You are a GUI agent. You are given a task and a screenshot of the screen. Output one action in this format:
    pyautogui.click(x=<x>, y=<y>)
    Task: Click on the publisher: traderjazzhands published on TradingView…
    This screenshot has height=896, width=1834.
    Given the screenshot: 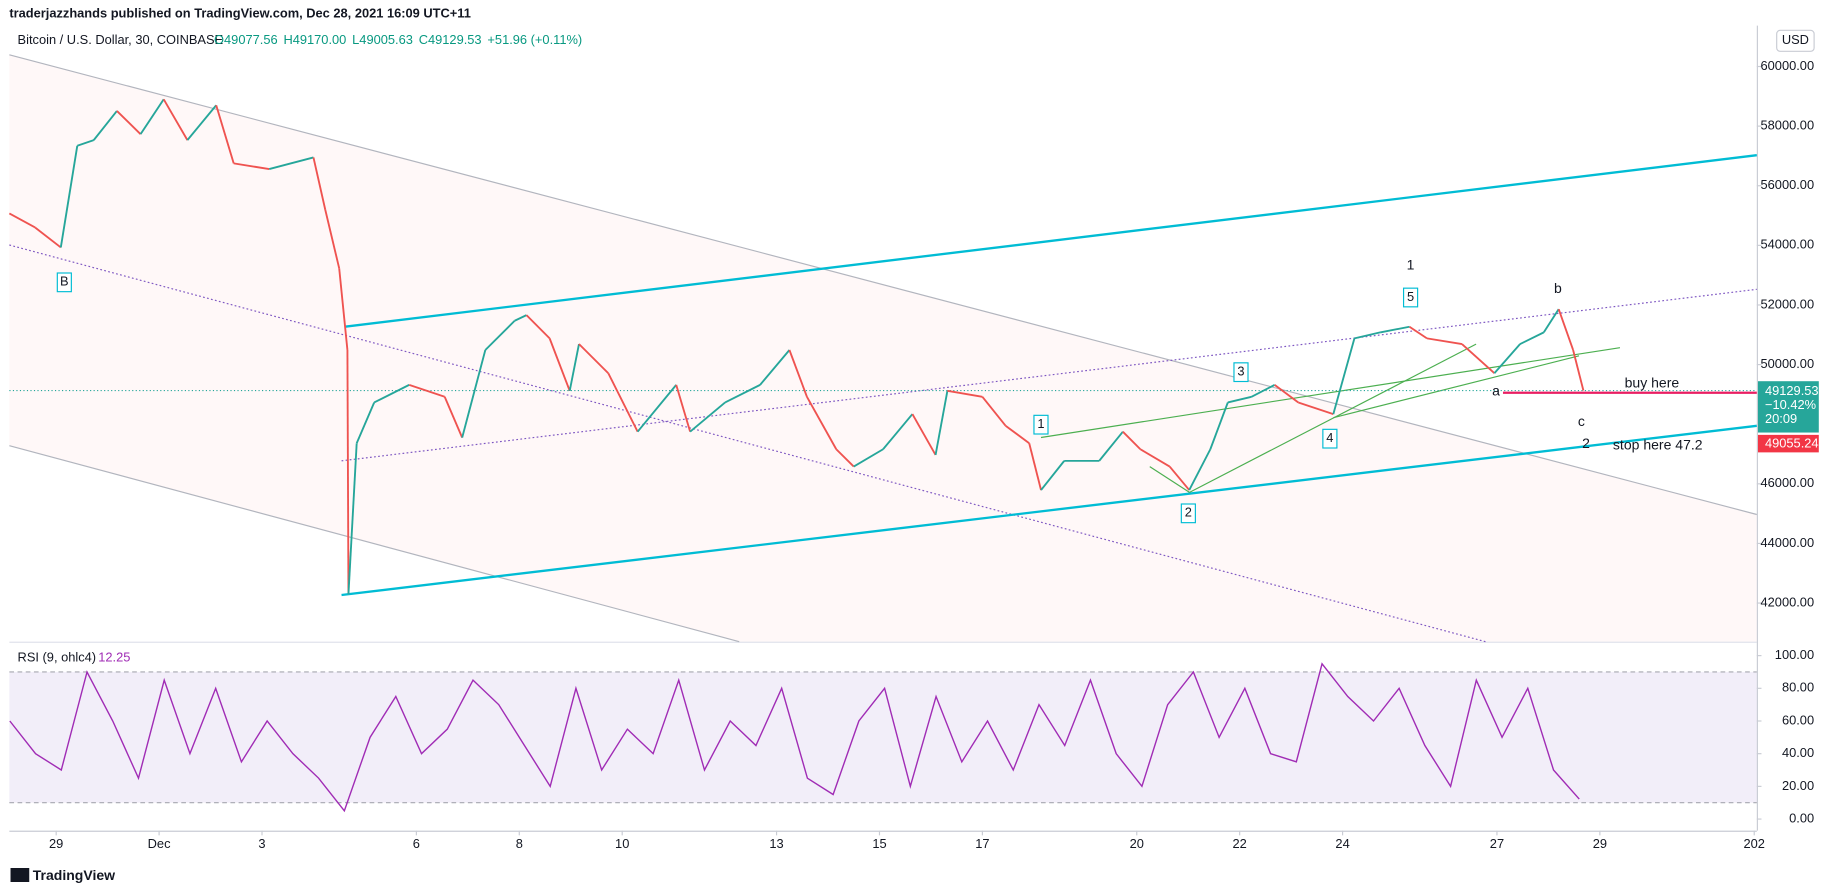 What is the action you would take?
    pyautogui.click(x=240, y=12)
    